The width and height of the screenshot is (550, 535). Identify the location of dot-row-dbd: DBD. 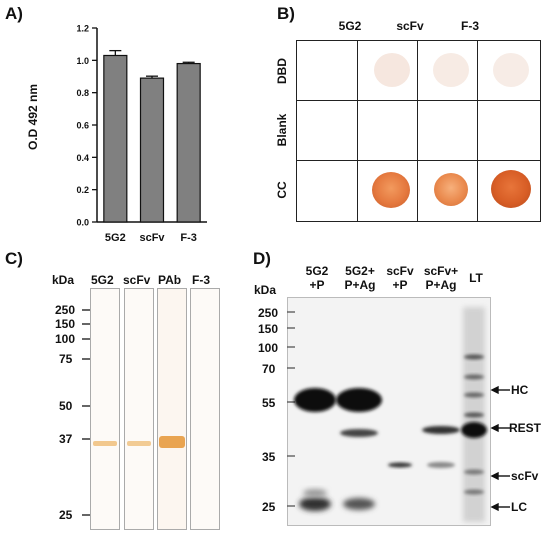
(282, 71).